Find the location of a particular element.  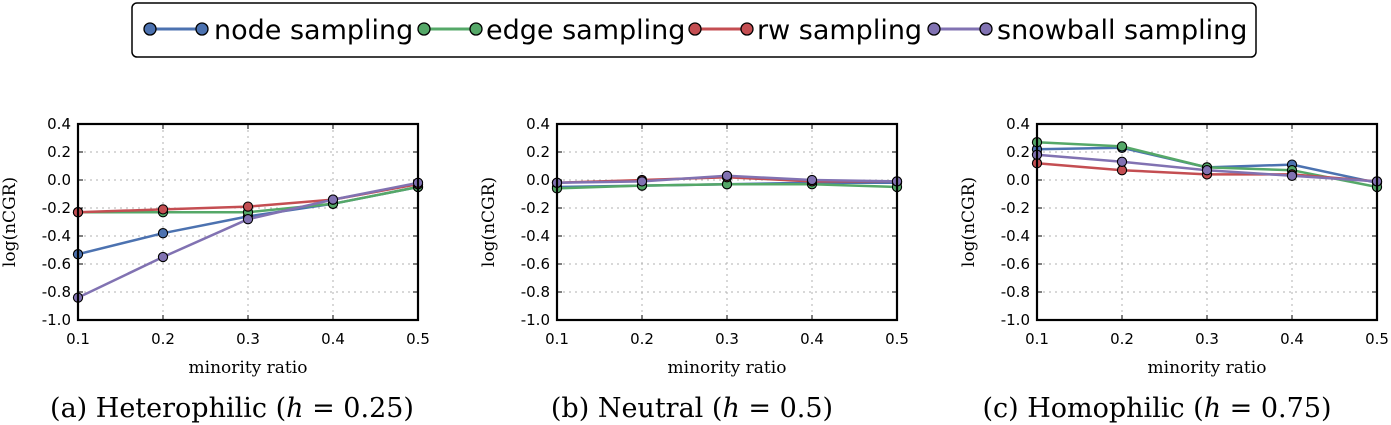

legend-entry: snowball sampling is located at coordinates (1087, 30).